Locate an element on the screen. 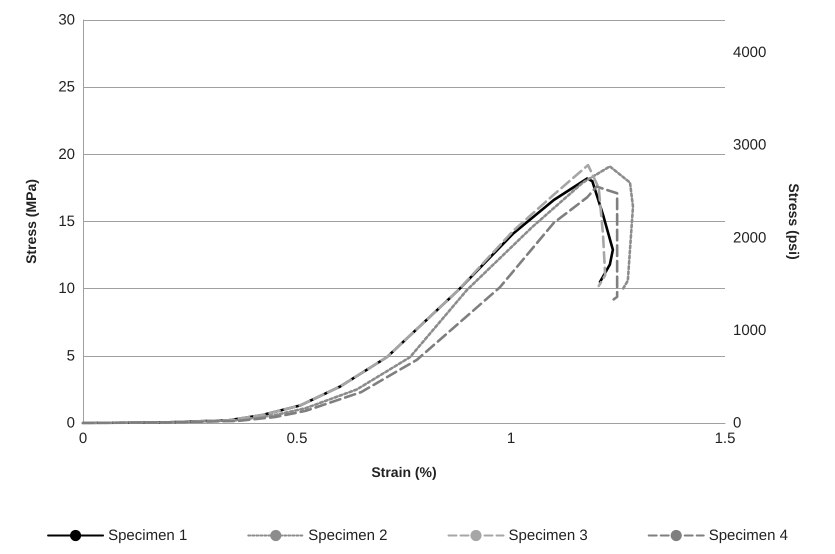 The height and width of the screenshot is (554, 835). y-axis-title: Stress (MPa) is located at coordinates (31, 221).